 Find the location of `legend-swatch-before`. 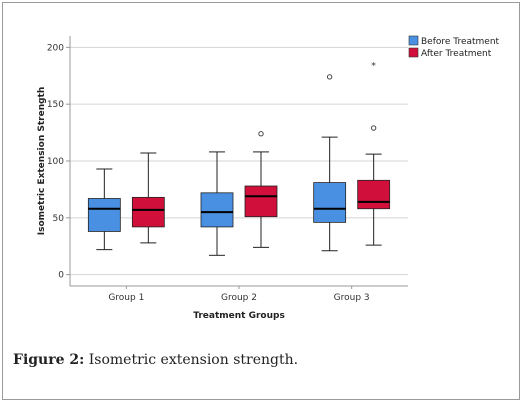

legend-swatch-before is located at coordinates (413, 40).